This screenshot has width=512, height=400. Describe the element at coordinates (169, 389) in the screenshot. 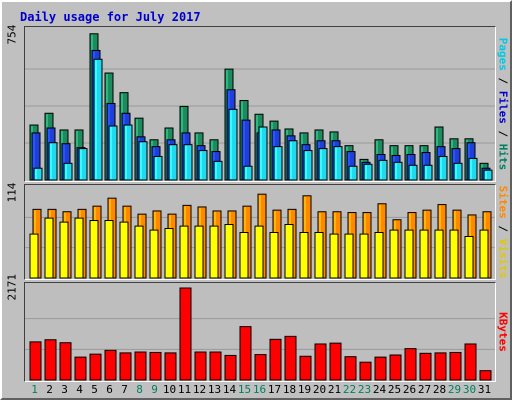

I see `day-tick-label: 10` at that location.